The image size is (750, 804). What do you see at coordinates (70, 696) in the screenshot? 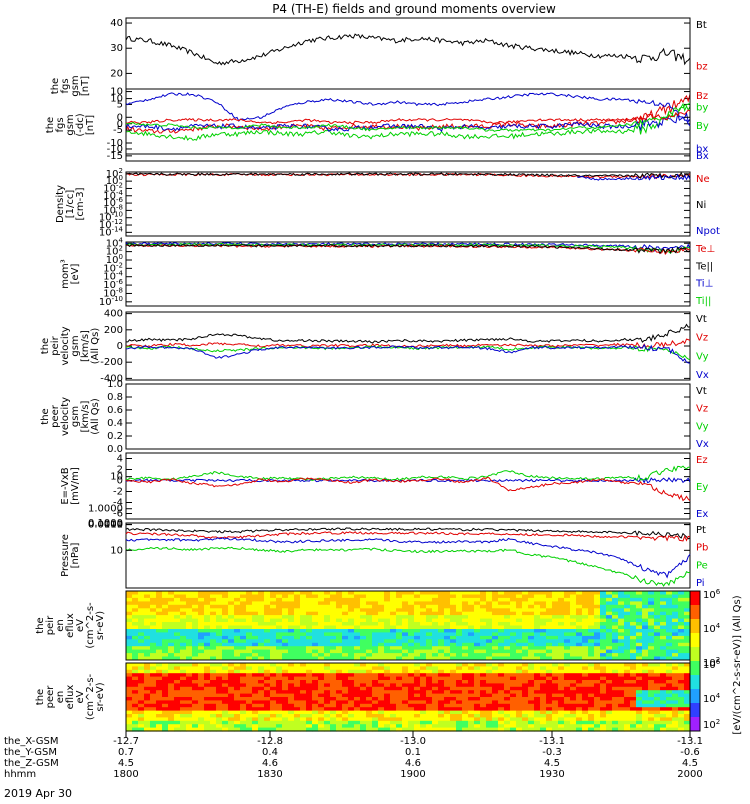
I see `y-axis-label: thepeerenefluxeV(cm^2-s-sr-eV)` at bounding box center [70, 696].